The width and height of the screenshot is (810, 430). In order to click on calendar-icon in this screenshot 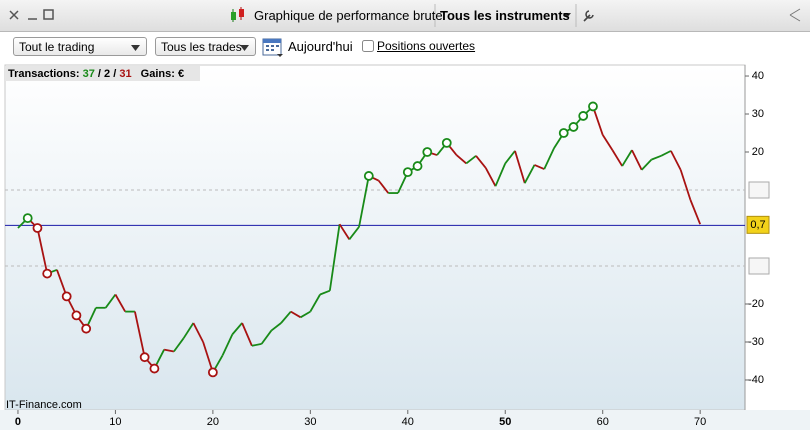, I will do `click(273, 47)`.